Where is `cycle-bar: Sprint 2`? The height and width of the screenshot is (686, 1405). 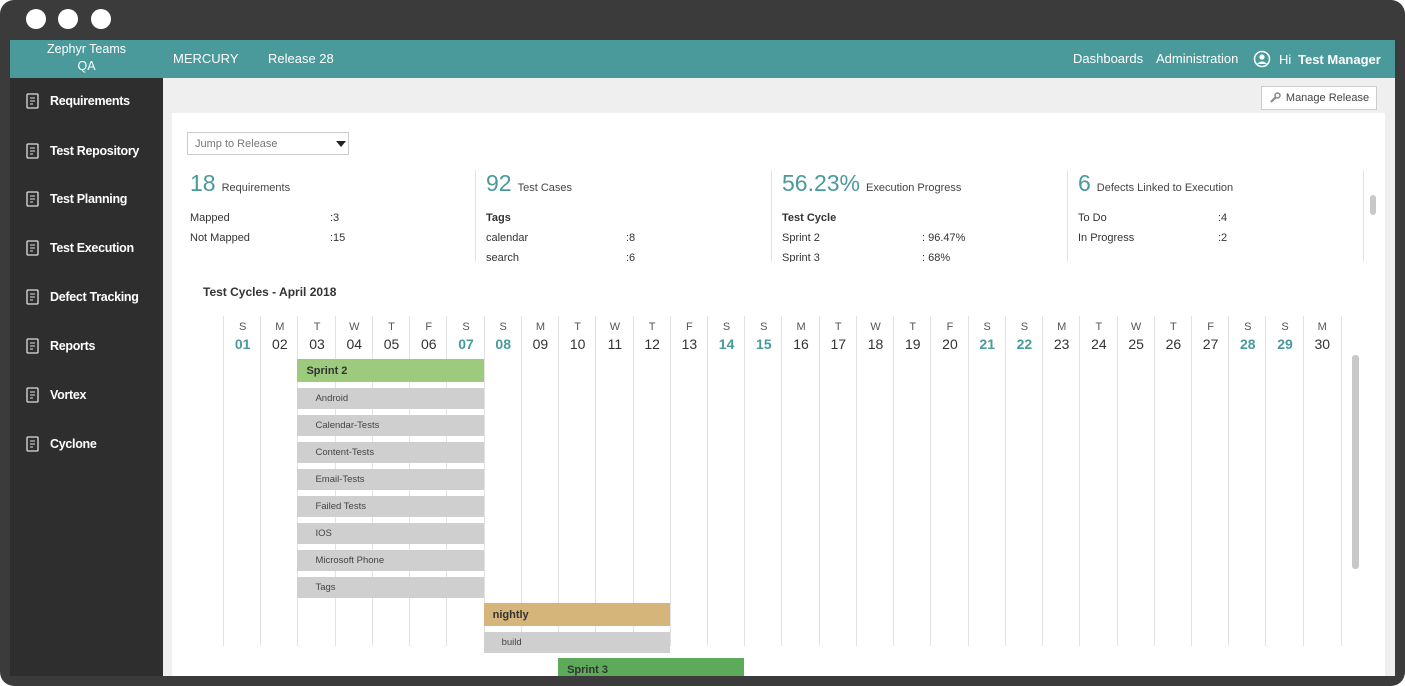
cycle-bar: Sprint 2 is located at coordinates (390, 370).